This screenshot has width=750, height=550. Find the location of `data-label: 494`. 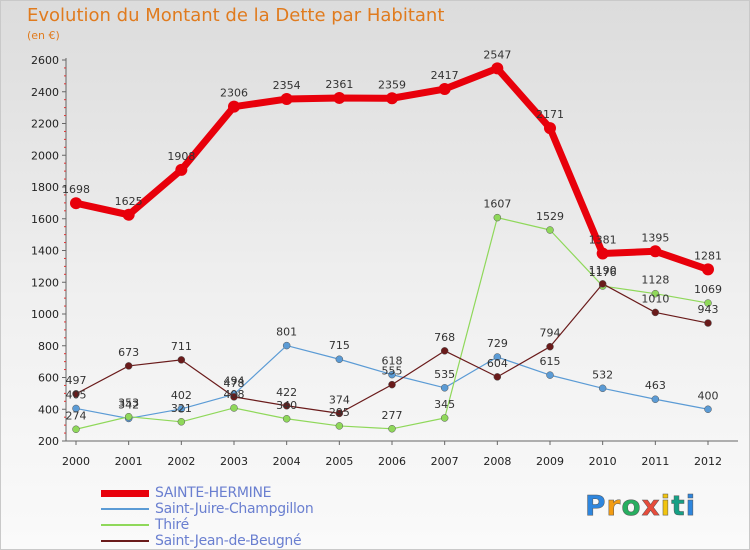

data-label: 494 is located at coordinates (234, 380).